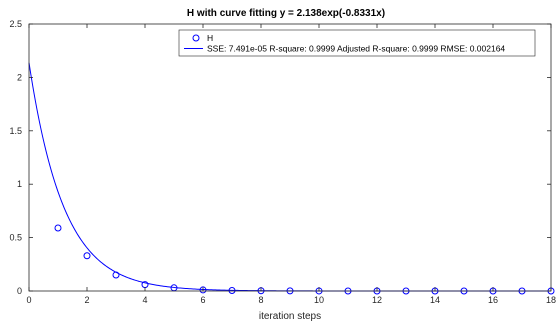  I want to click on y-tick-label: 0, so click(19, 291).